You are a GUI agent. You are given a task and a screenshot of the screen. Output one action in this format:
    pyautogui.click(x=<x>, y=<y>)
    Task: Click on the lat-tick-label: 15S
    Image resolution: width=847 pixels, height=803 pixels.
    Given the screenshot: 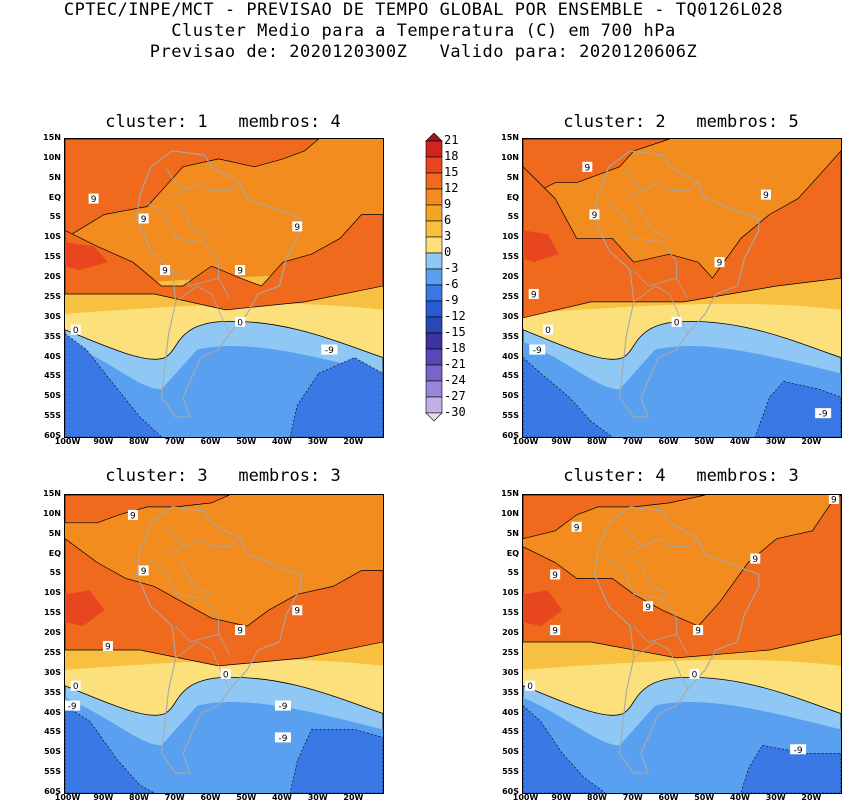 What is the action you would take?
    pyautogui.click(x=510, y=613)
    